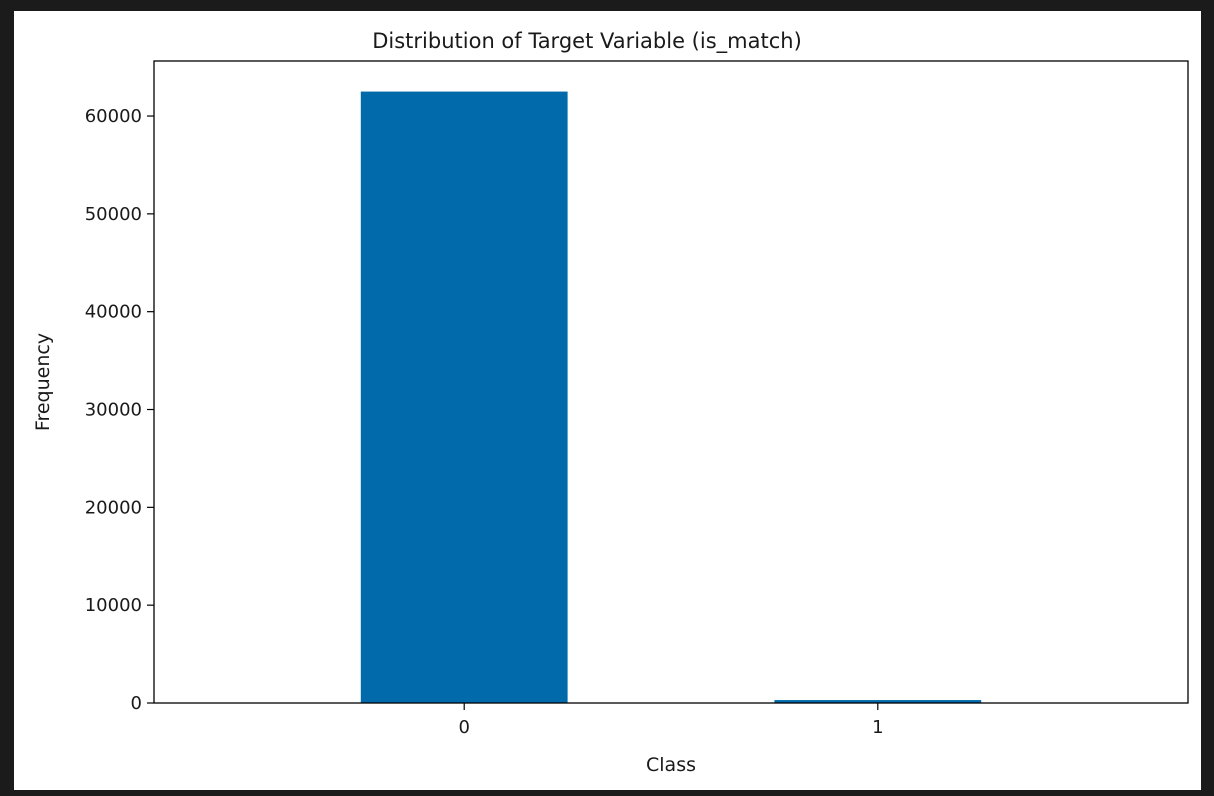 The width and height of the screenshot is (1214, 796). Describe the element at coordinates (671, 765) in the screenshot. I see `x-axis-label: Class` at that location.